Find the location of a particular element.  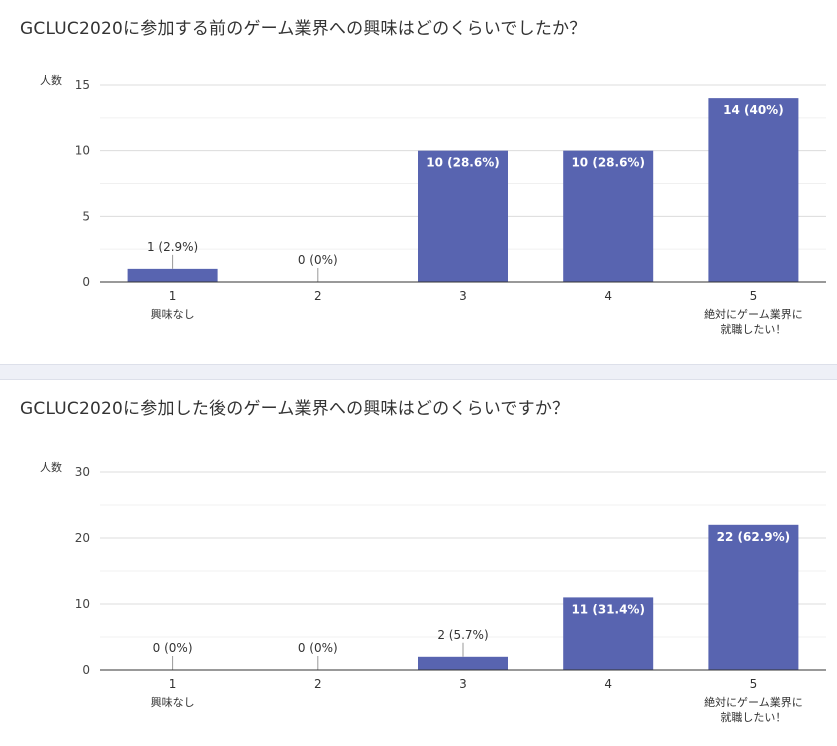

y-tick-label: 15 is located at coordinates (82, 85).